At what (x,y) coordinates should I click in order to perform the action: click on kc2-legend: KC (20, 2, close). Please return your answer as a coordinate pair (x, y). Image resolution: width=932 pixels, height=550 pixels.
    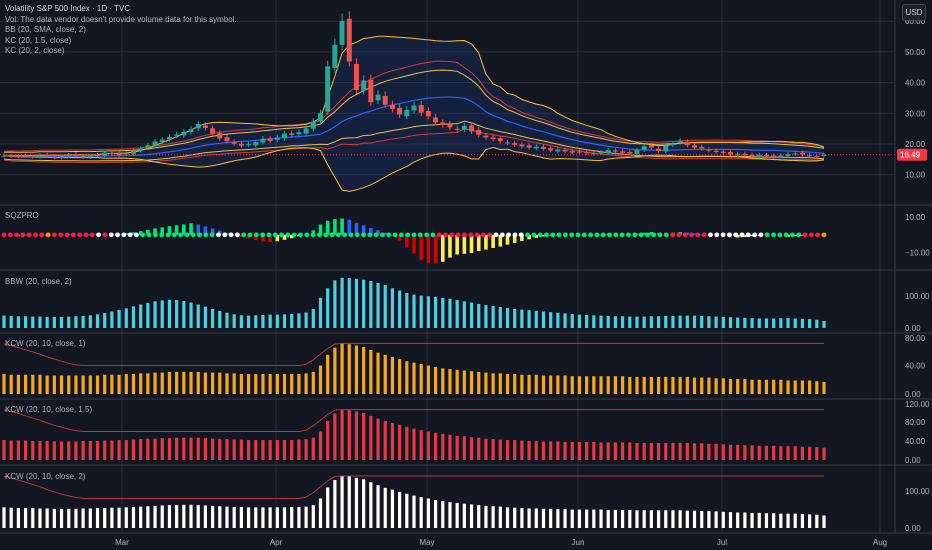
    Looking at the image, I should click on (35, 50).